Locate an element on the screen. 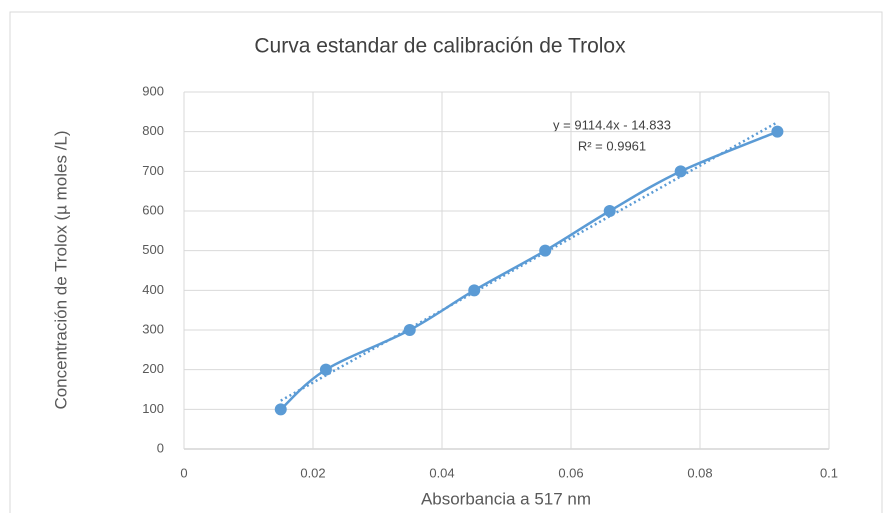 The width and height of the screenshot is (893, 518). x-tick-label: 0 is located at coordinates (183, 472).